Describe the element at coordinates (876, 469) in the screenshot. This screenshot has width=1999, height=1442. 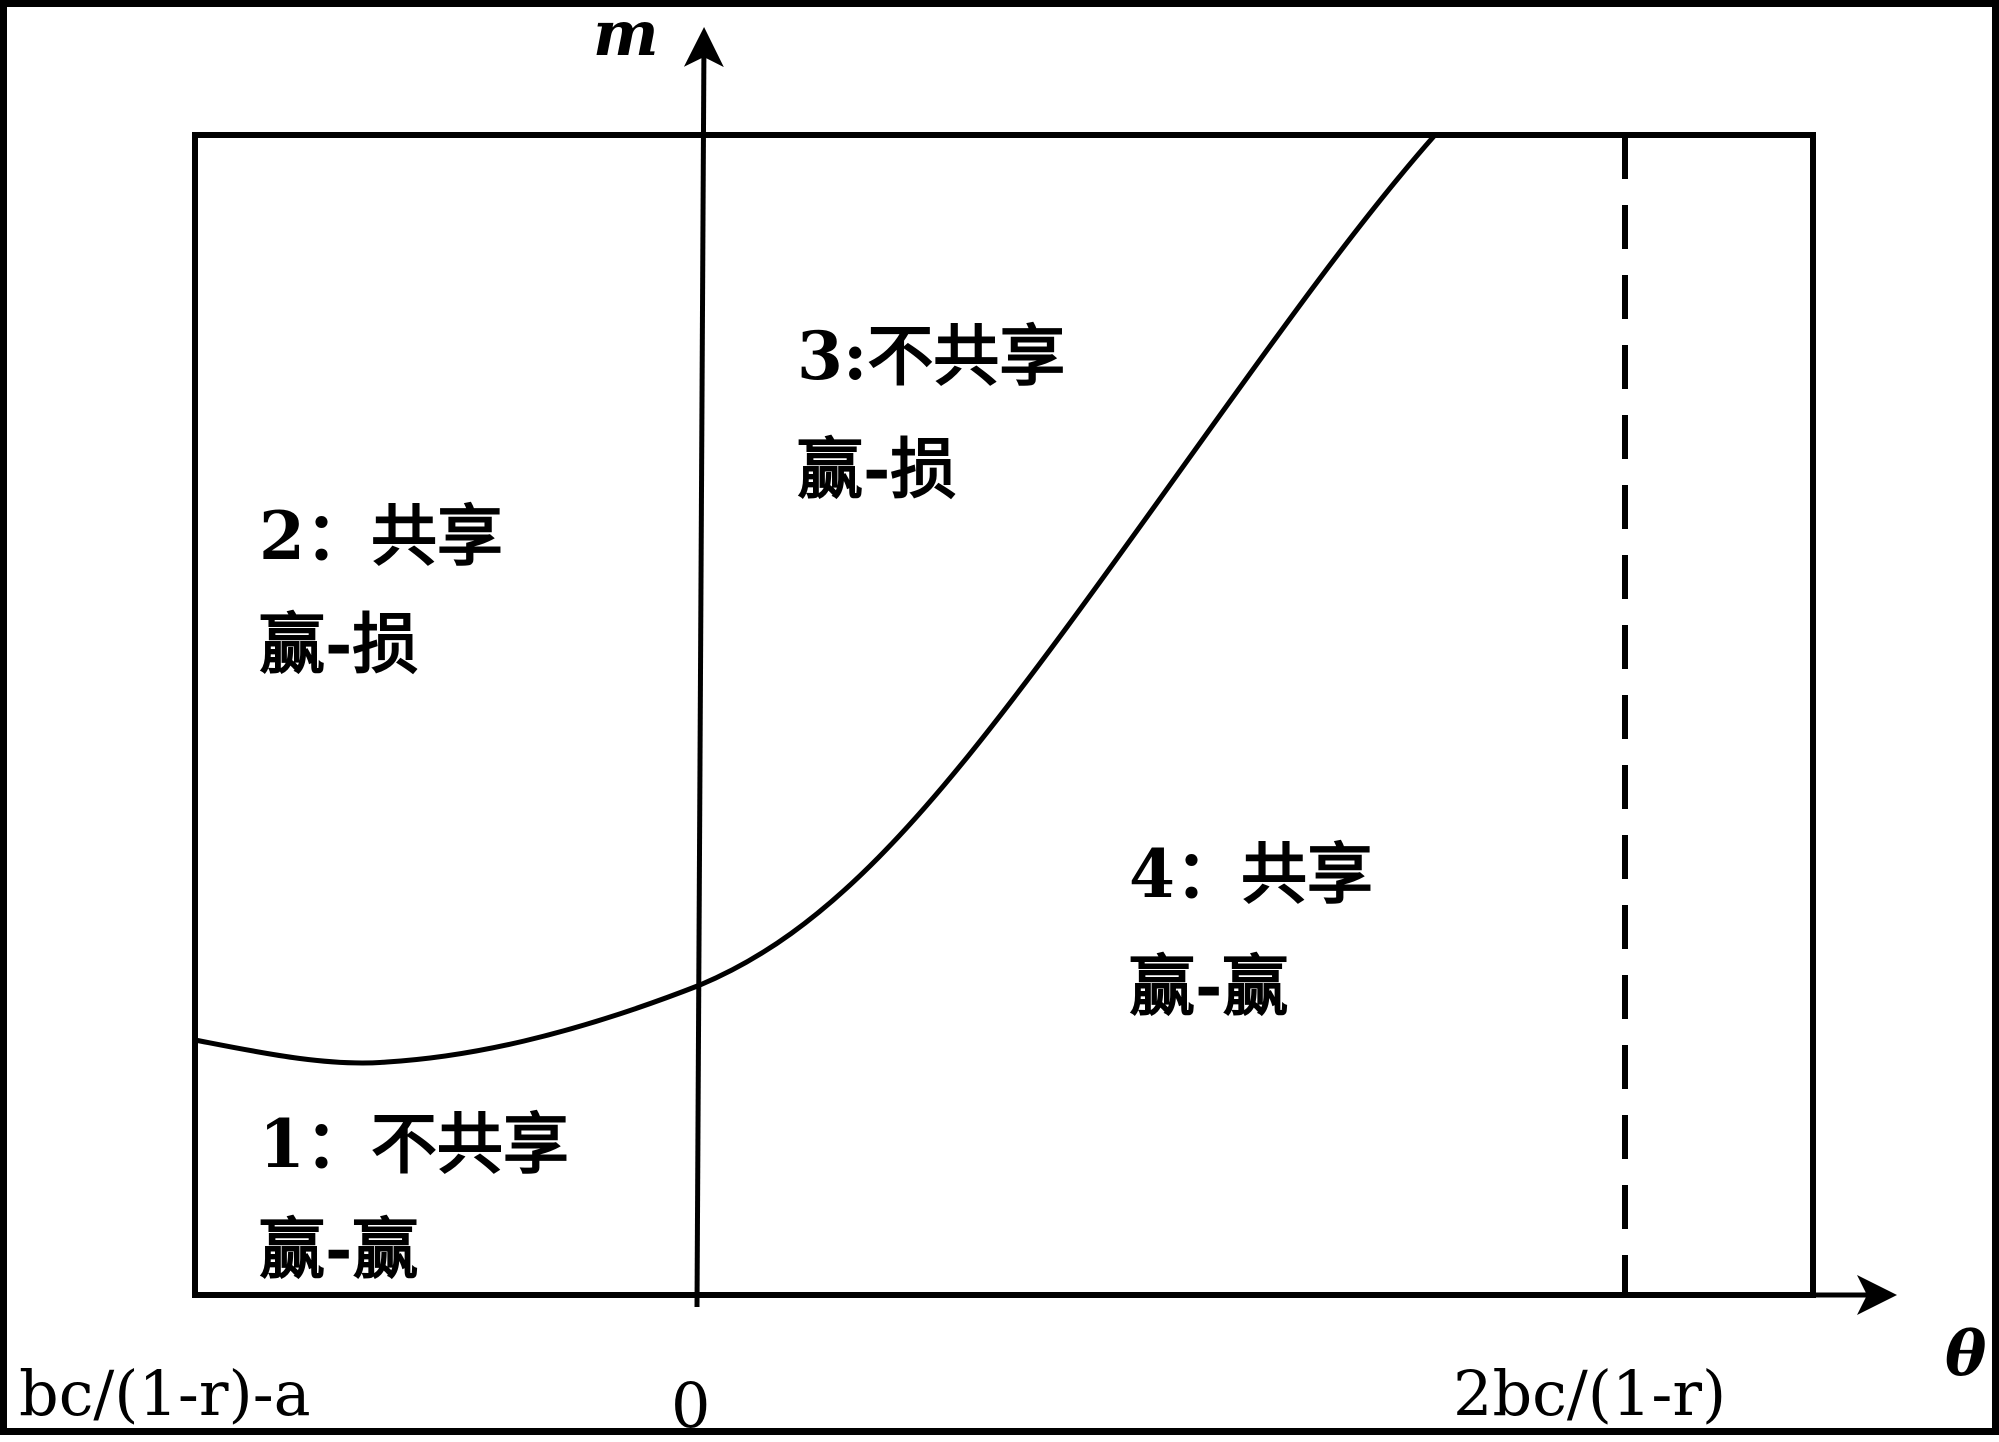
I see `region-3-outcome: 赢-损` at that location.